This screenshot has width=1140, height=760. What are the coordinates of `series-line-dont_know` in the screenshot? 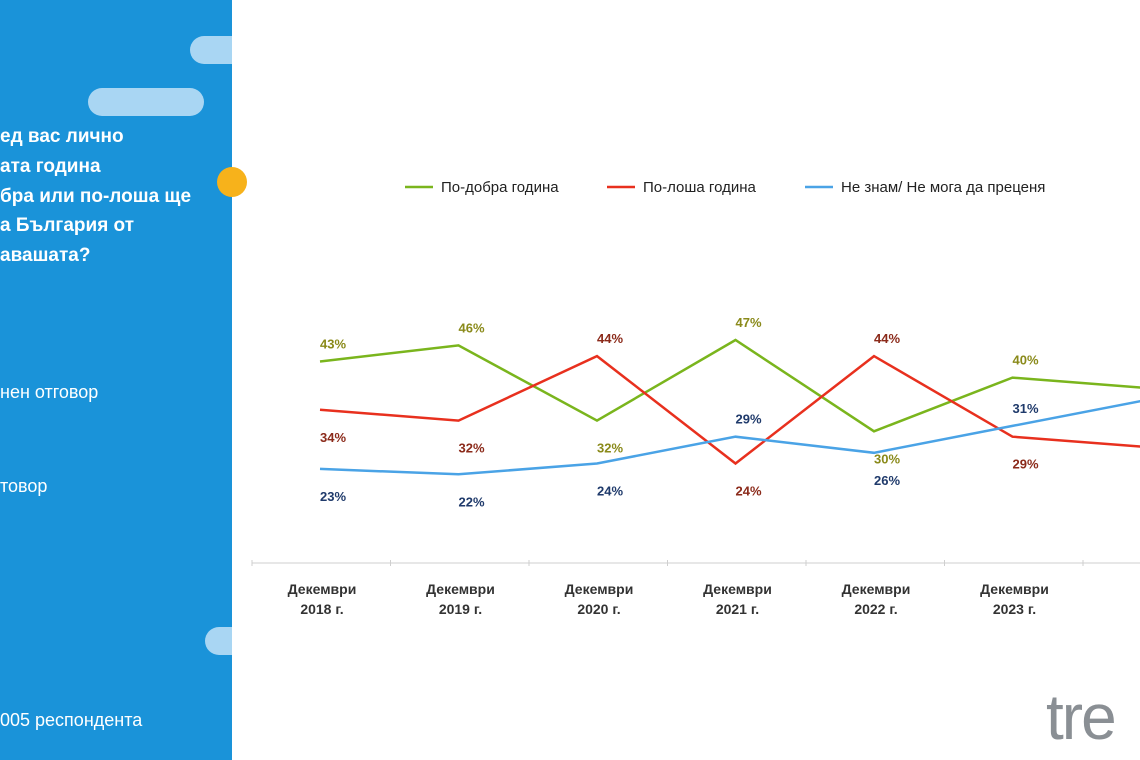 It's located at (729, 437).